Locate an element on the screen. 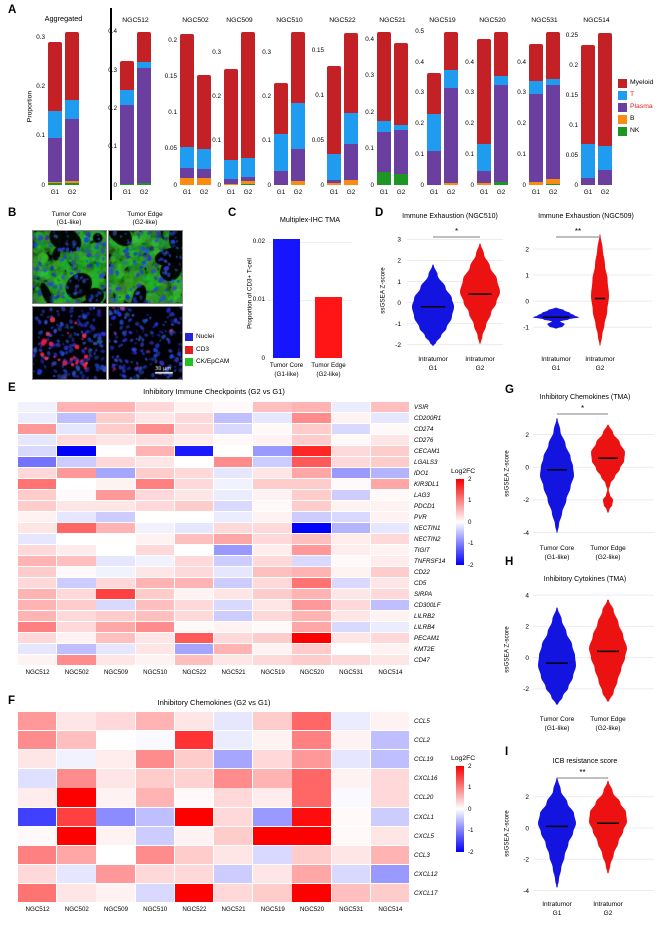  tumor-edge-cd3-ck-image is located at coordinates (145, 267).